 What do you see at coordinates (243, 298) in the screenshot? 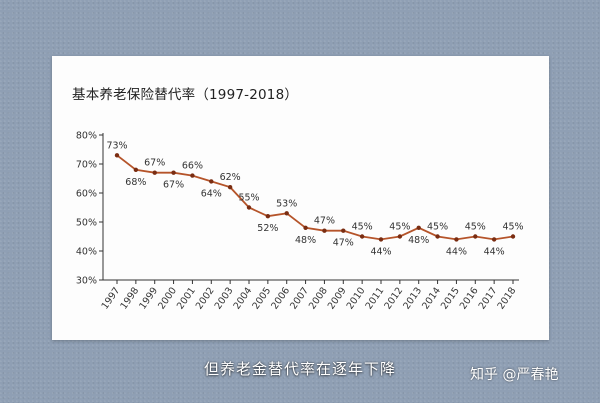
I see `x-tick-label: 2004` at bounding box center [243, 298].